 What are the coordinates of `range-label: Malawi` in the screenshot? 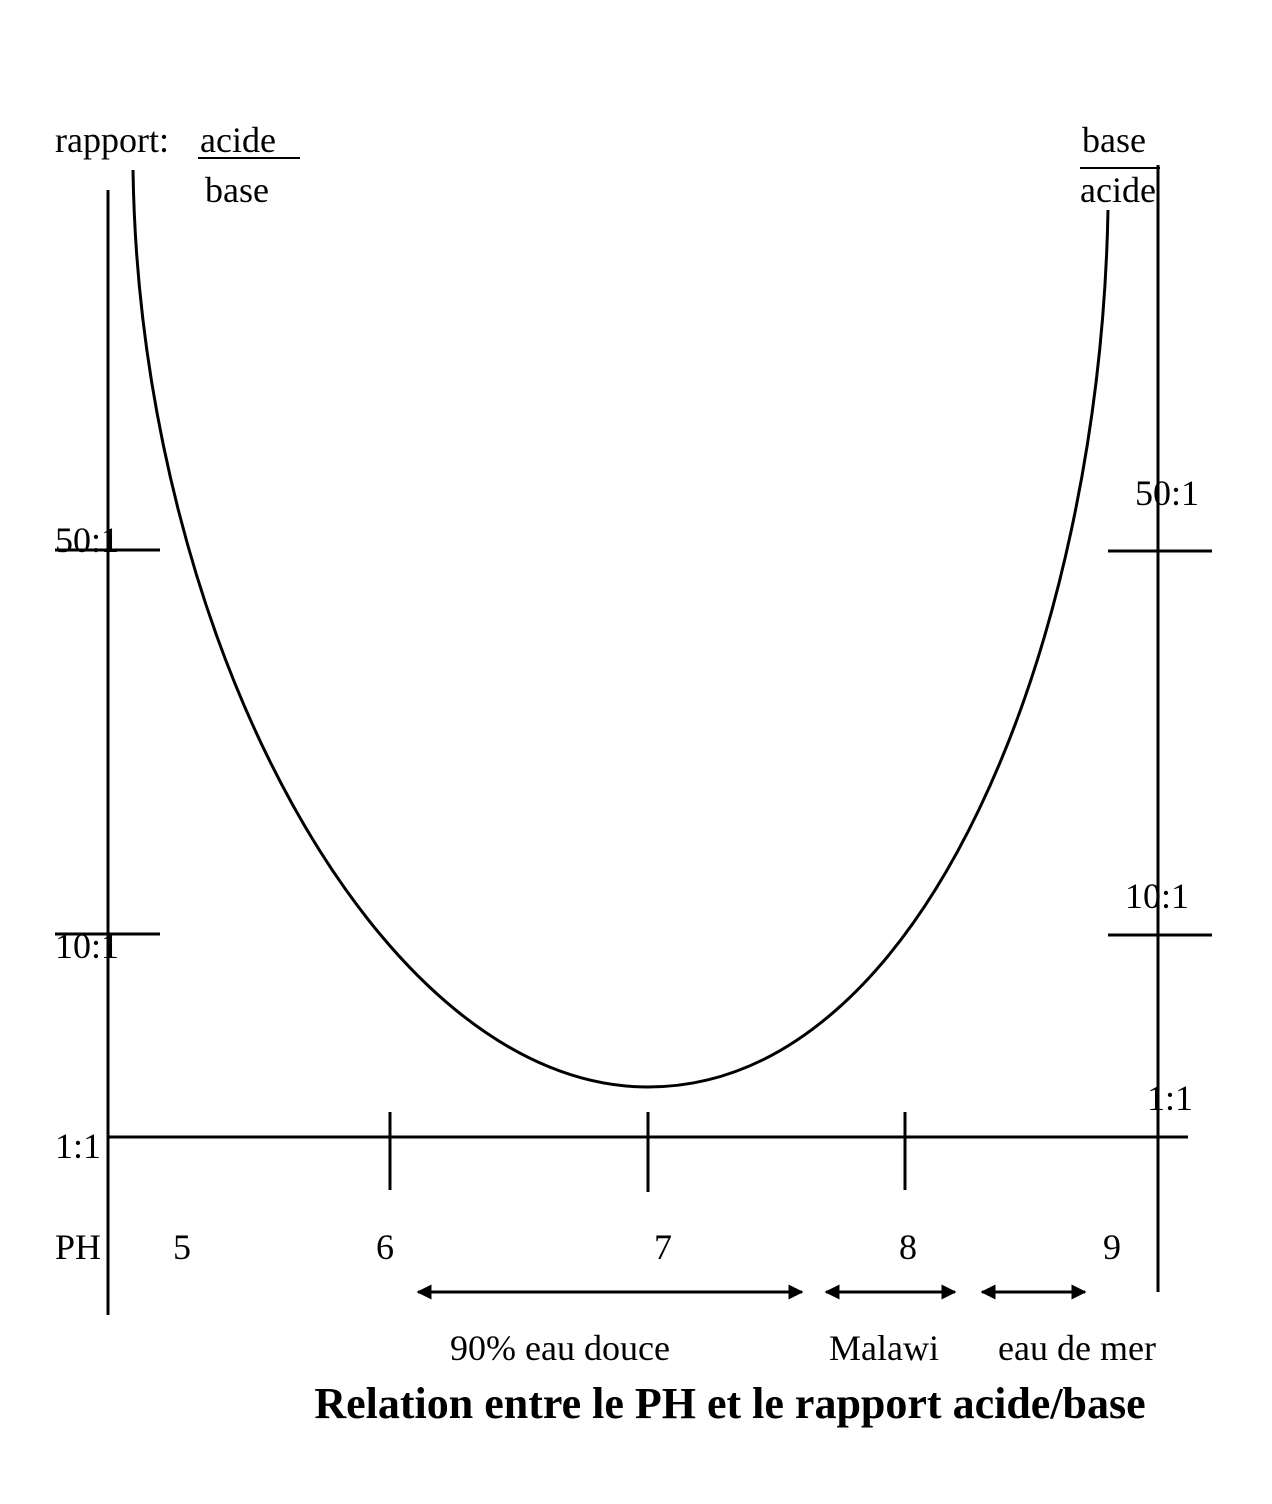 It's located at (884, 1348).